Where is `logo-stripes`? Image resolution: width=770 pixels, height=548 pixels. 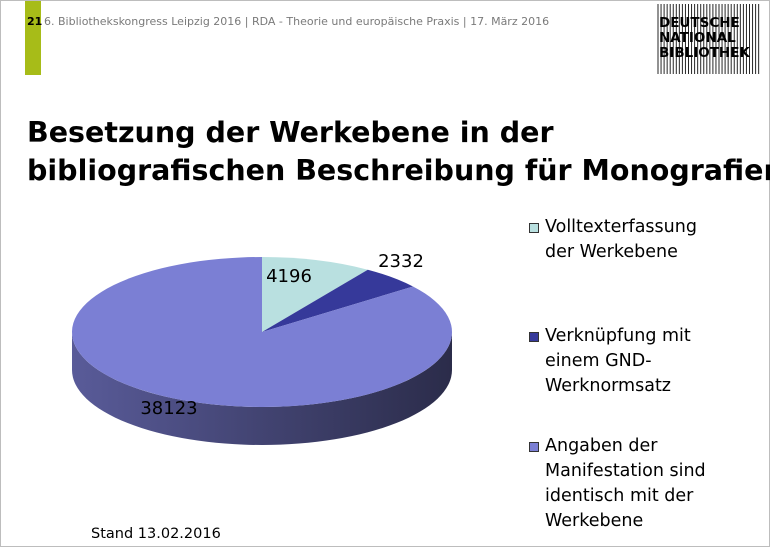 logo-stripes is located at coordinates (708, 39).